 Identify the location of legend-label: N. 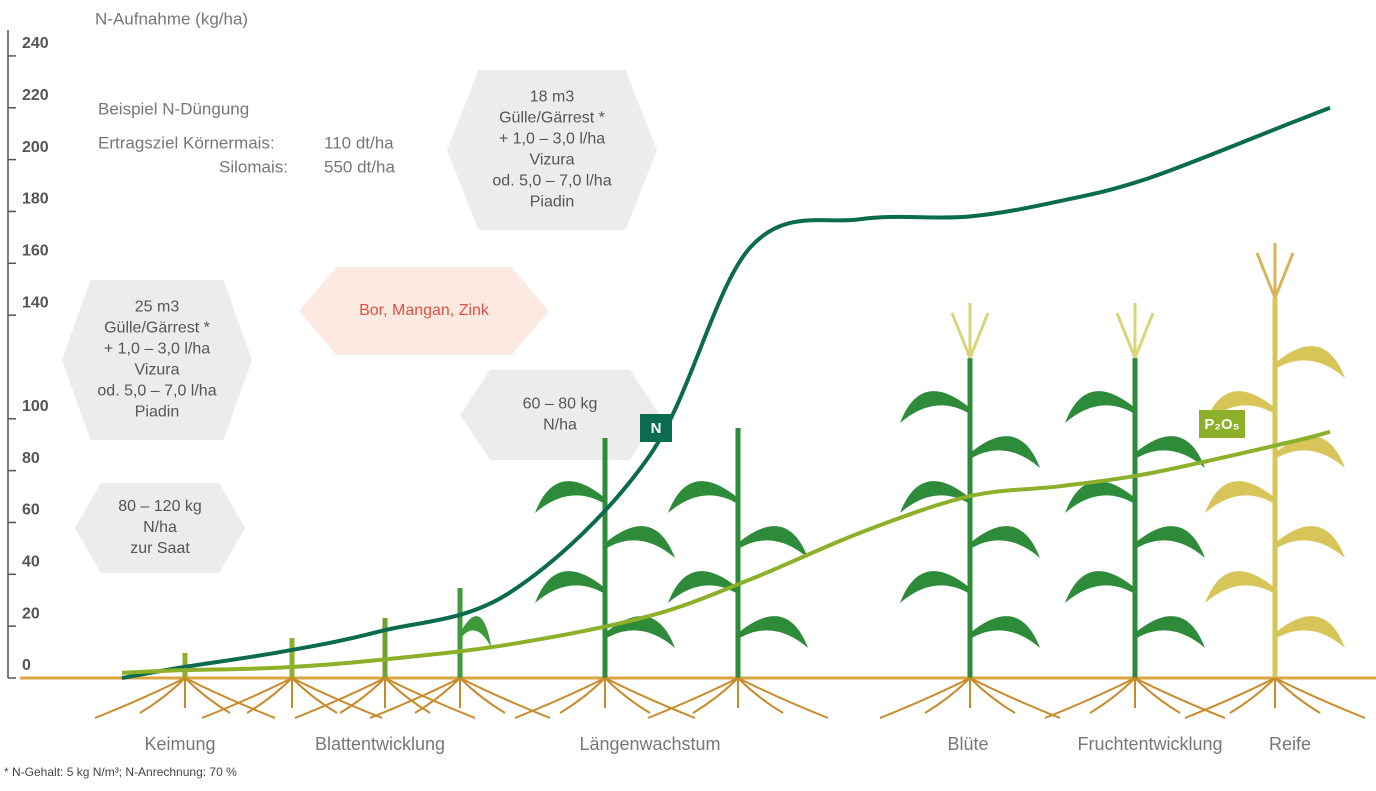
(656, 428).